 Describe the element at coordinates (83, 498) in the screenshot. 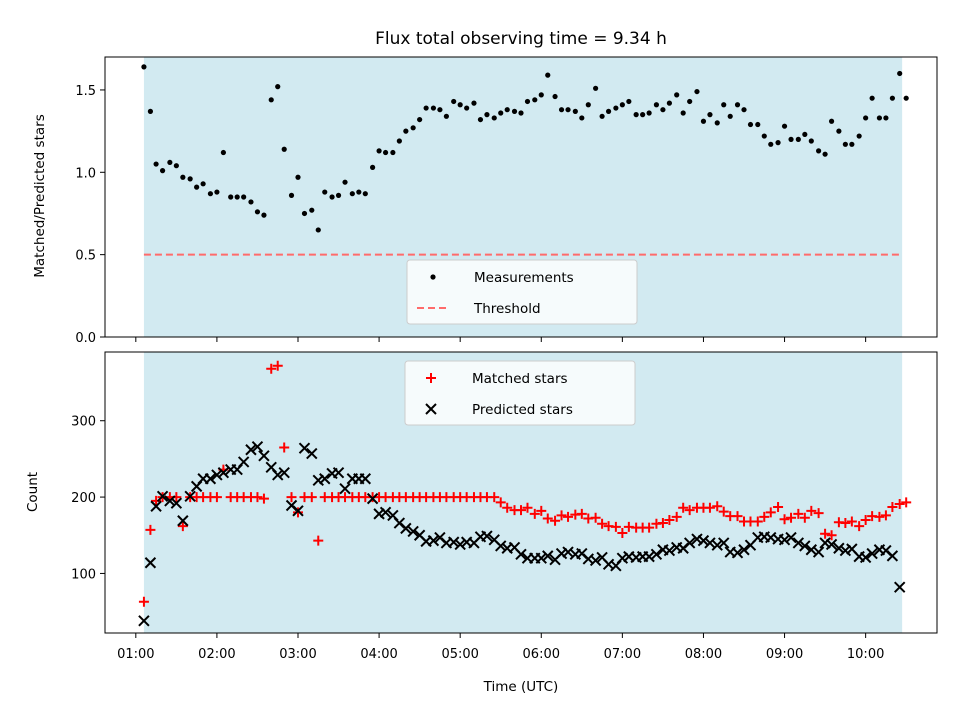

I see `y-tick-label: 200` at that location.